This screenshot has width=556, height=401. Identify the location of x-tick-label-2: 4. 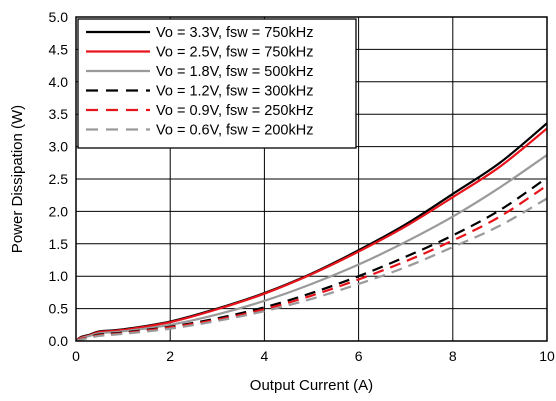
(265, 356).